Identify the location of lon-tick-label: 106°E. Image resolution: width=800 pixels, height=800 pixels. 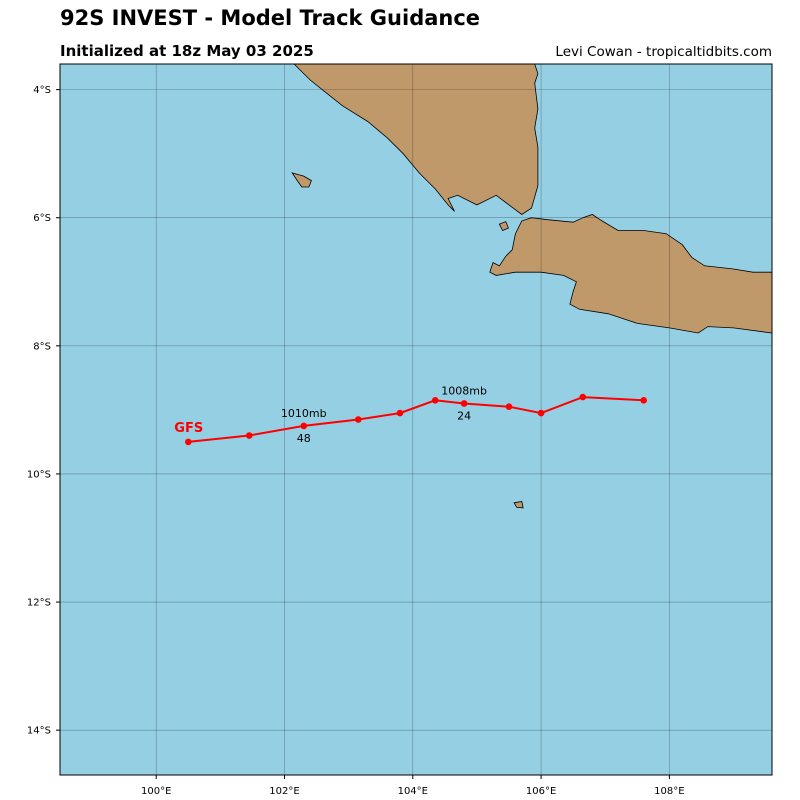
(541, 791).